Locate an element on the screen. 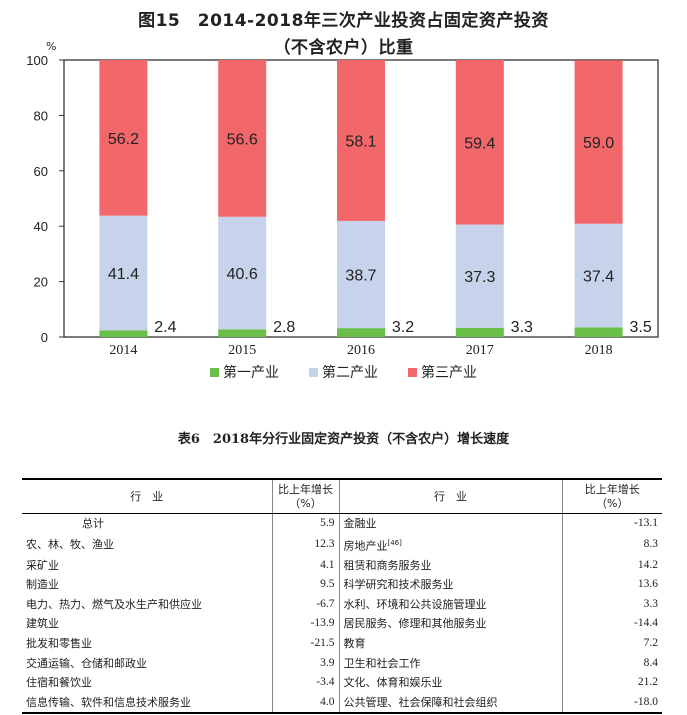 Image resolution: width=687 pixels, height=715 pixels. legend-label-tertiary: 第三产业 is located at coordinates (449, 373).